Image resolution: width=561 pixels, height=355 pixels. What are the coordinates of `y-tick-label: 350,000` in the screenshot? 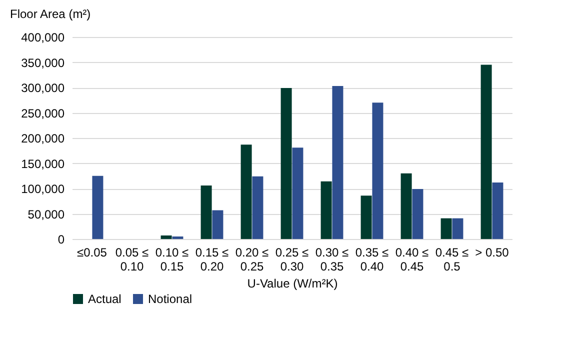 It's located at (43, 63).